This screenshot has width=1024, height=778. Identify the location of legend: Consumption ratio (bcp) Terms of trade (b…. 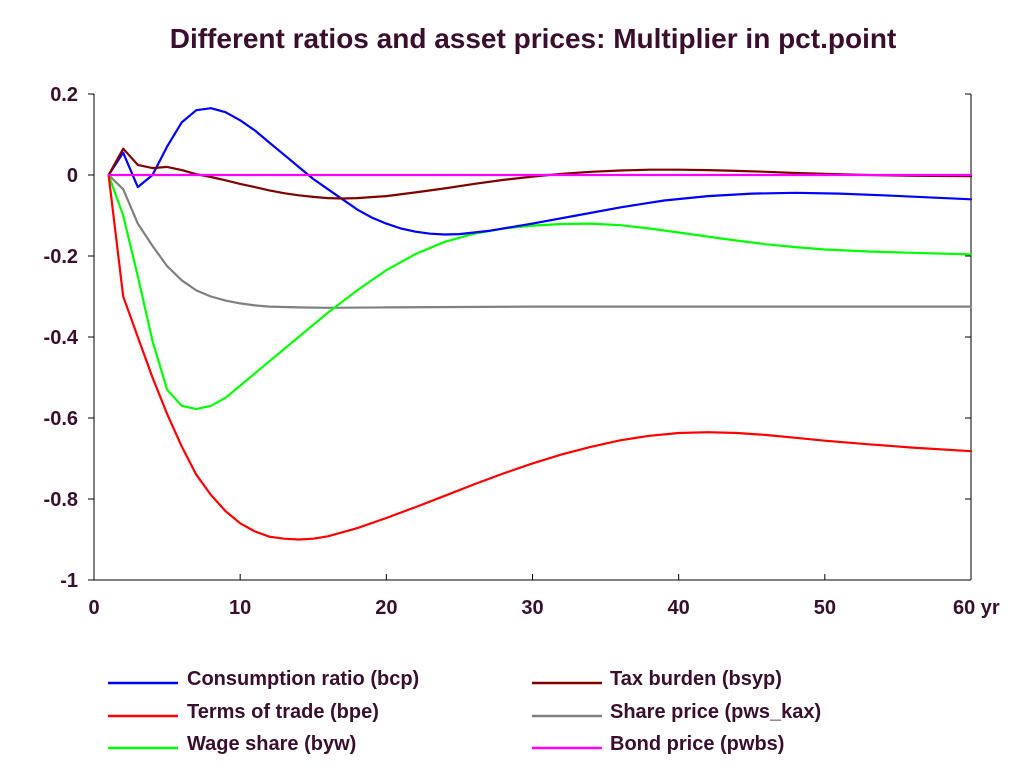
(464, 711).